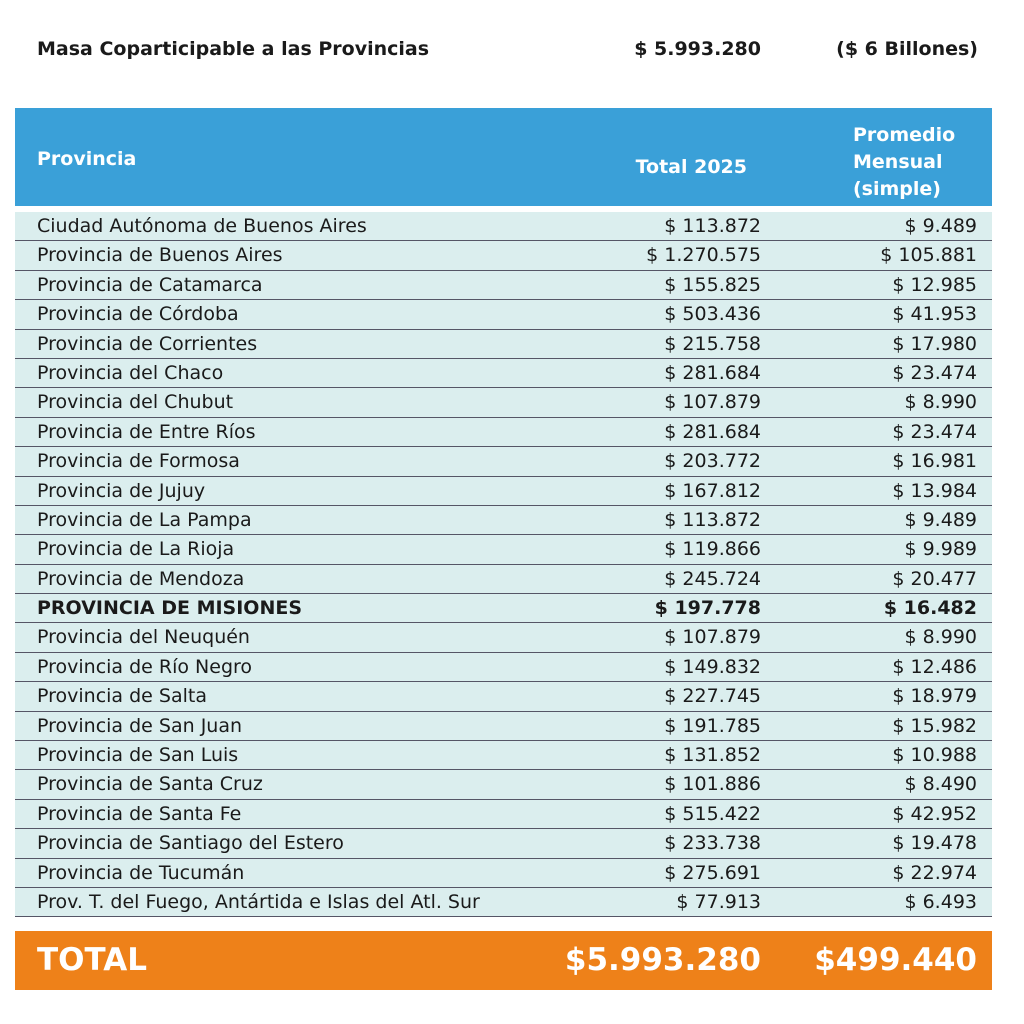 This screenshot has height=1024, width=1024. I want to click on province-name: Provincia de Mendoza, so click(141, 578).